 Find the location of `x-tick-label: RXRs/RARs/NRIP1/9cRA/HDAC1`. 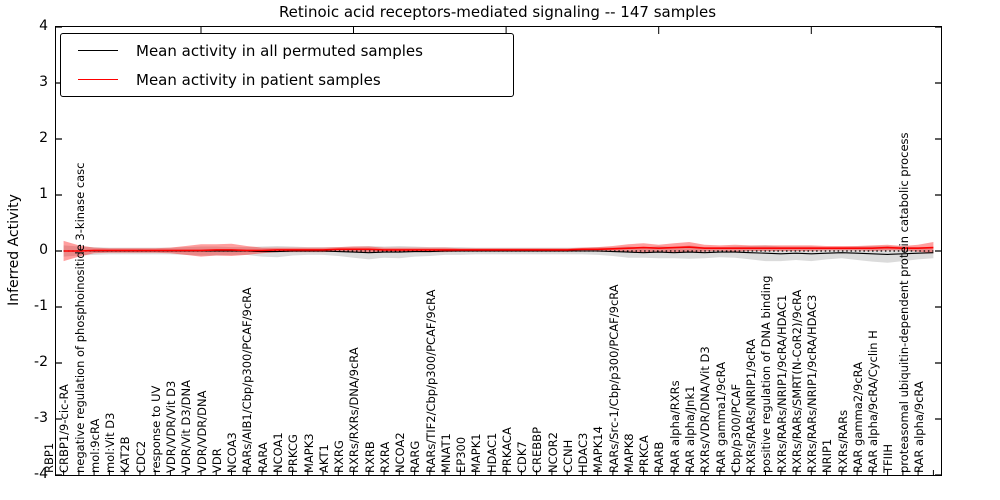

x-tick-label: RXRs/RARs/NRIP1/9cRA/HDAC1 is located at coordinates (781, 383).